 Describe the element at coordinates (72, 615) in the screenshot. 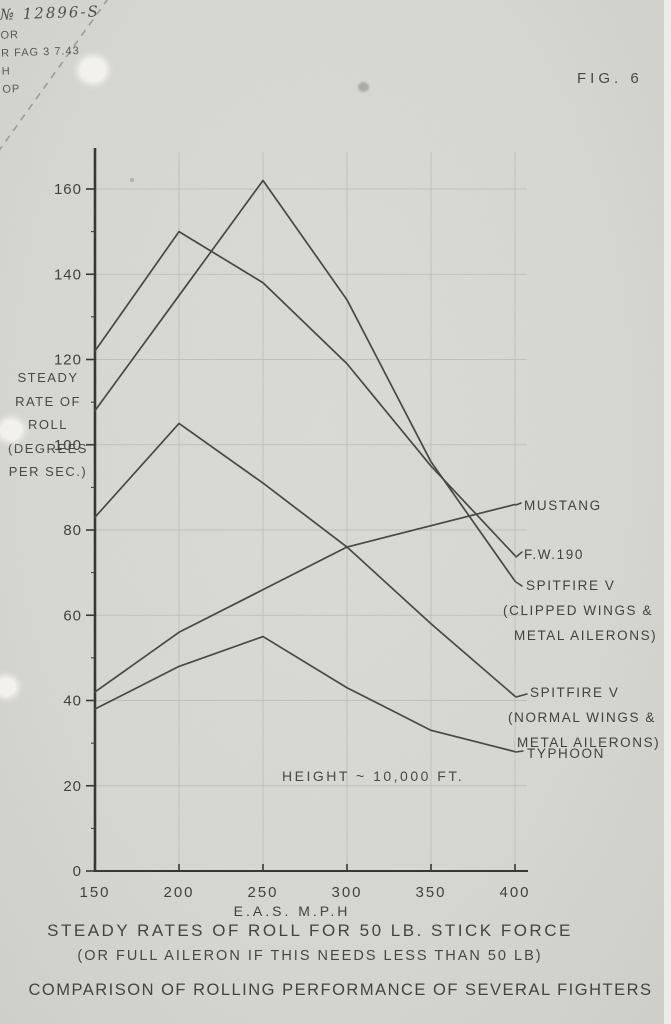

I see `y-tick-label: 60` at that location.